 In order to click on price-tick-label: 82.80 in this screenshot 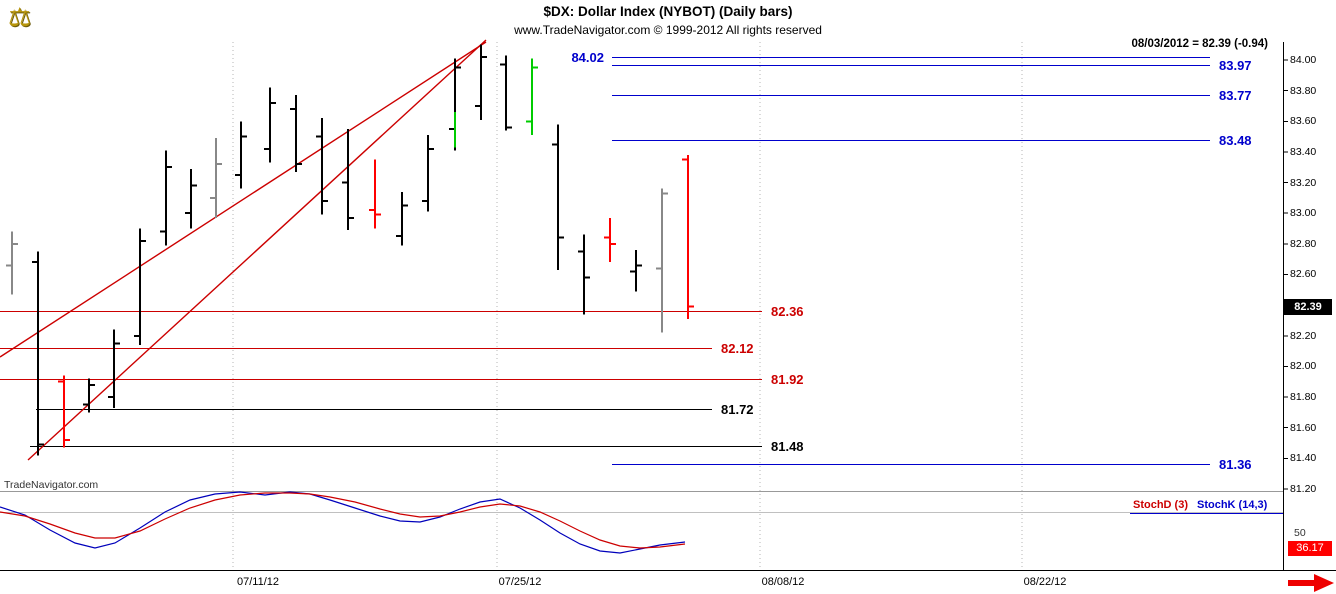, I will do `click(1303, 243)`.